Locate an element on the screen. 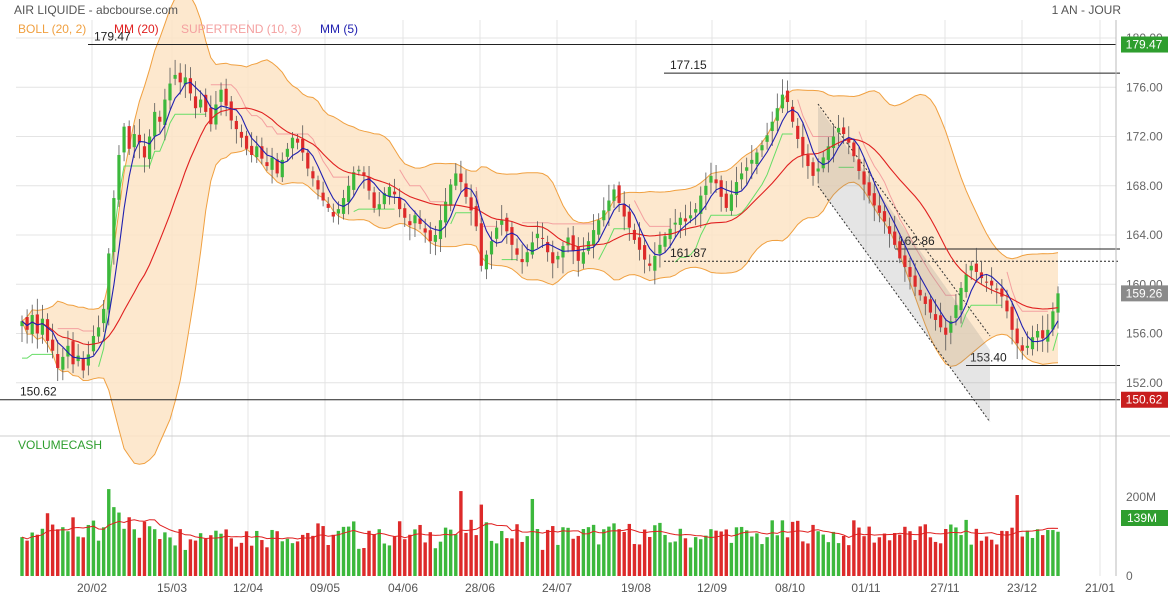 This screenshot has height=603, width=1170. date-tick-2: 12/04 is located at coordinates (248, 588).